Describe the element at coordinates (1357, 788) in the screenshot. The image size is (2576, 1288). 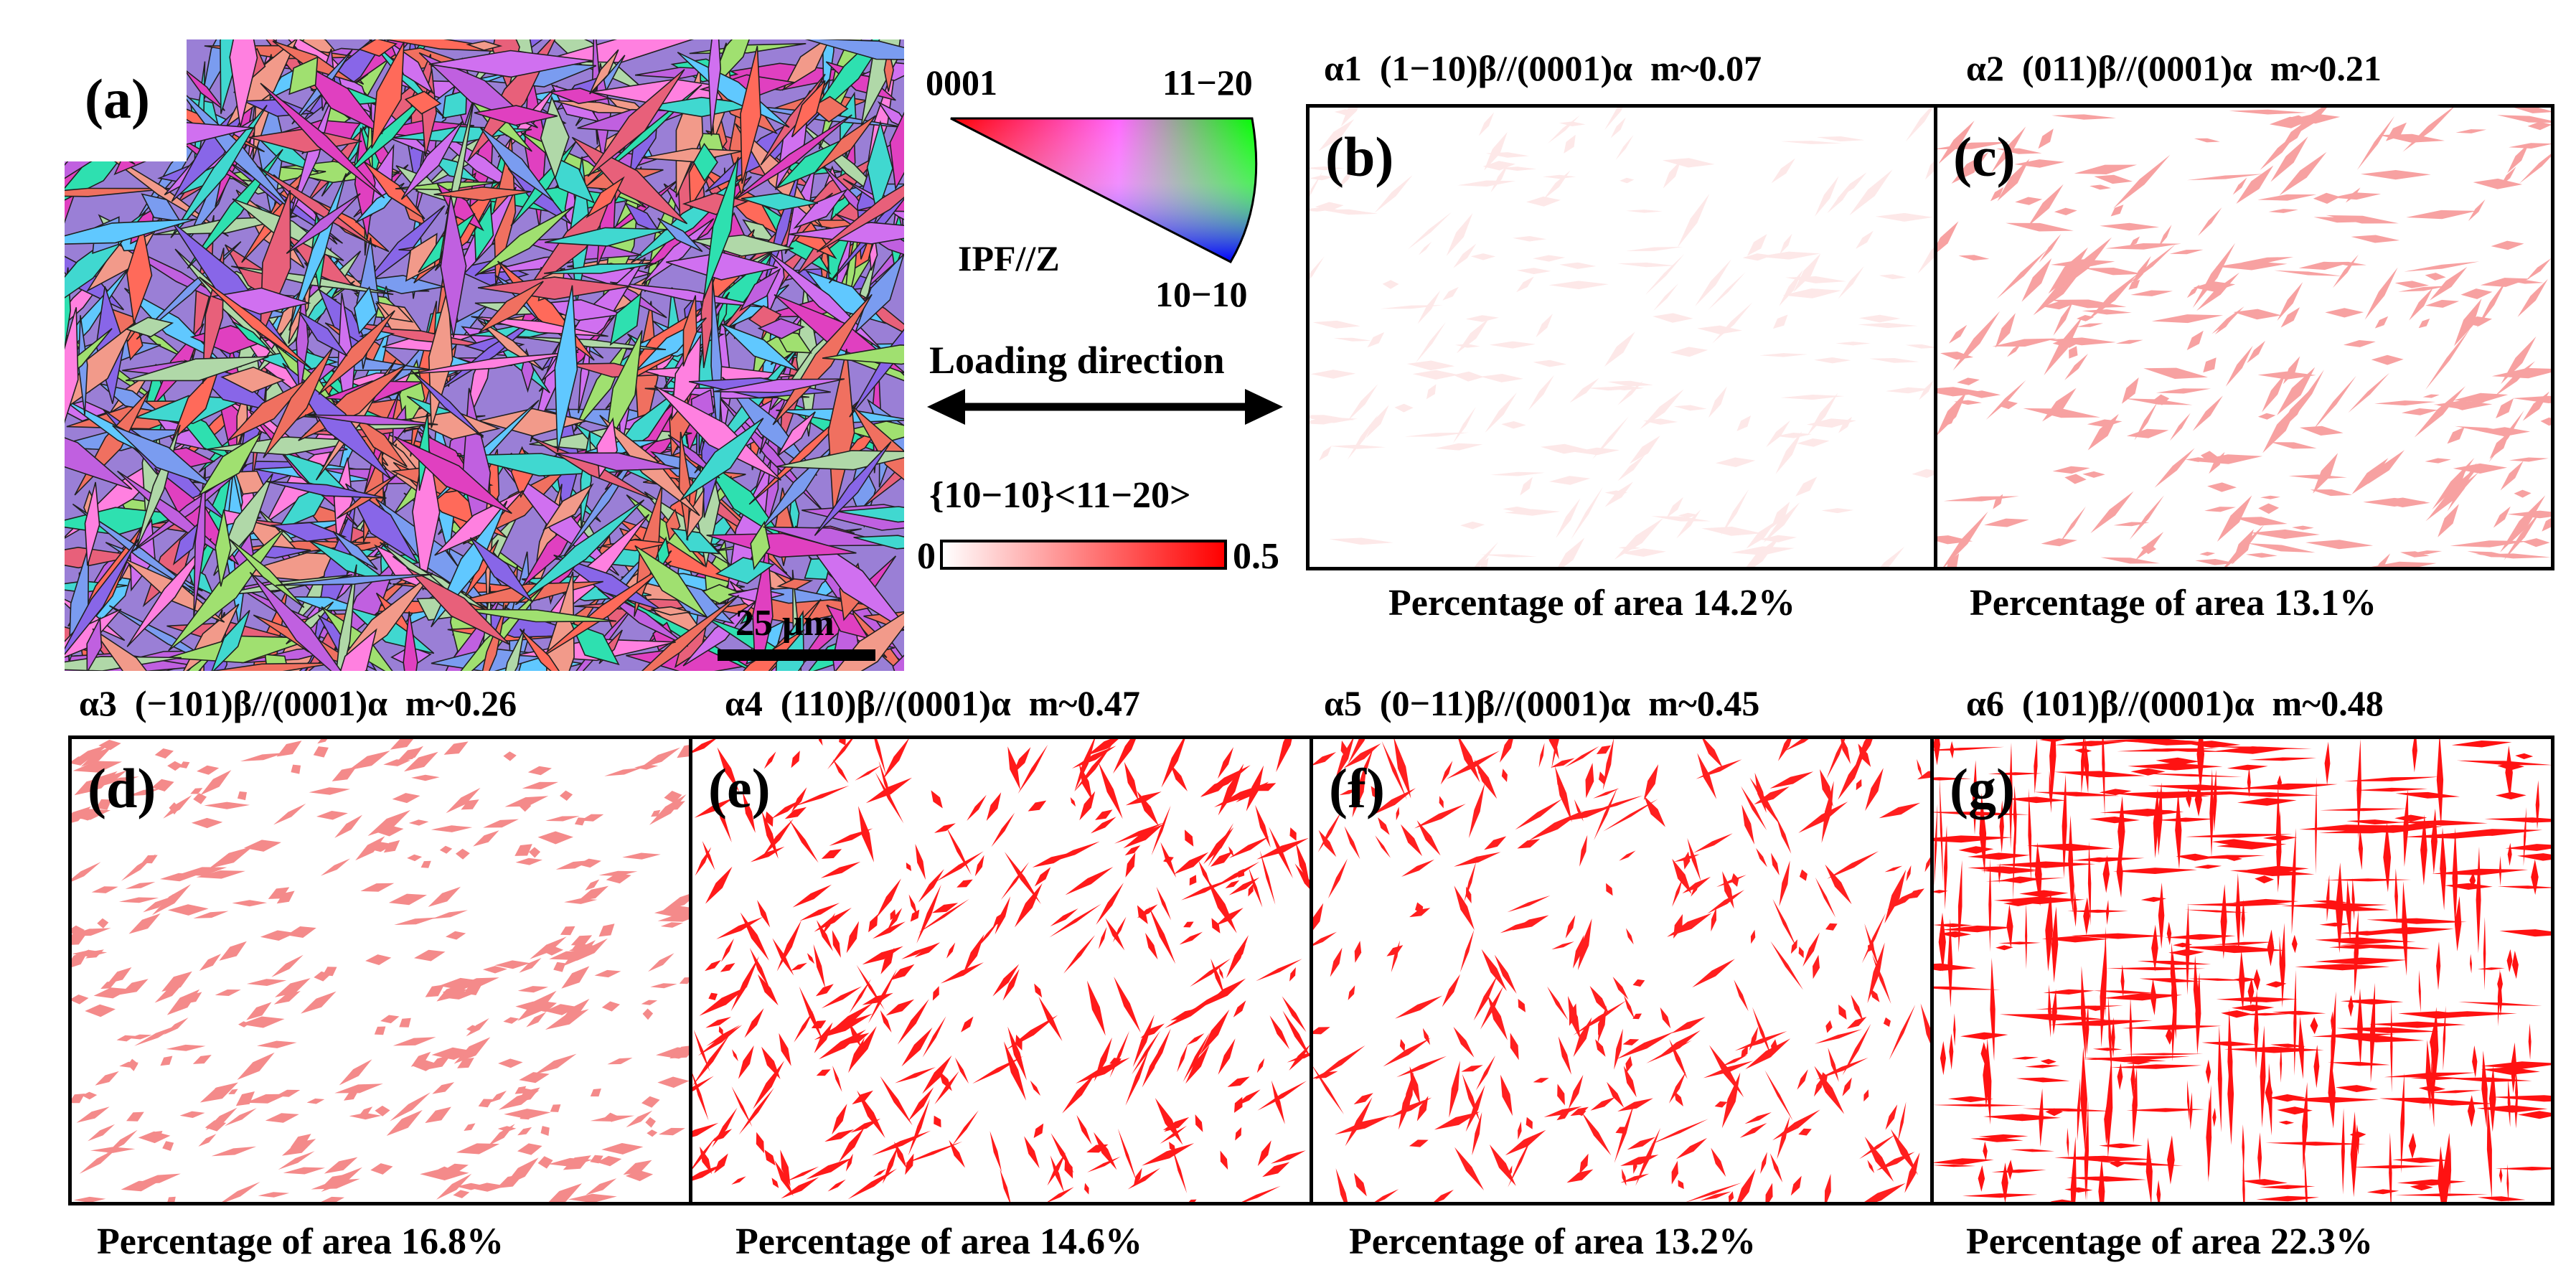
I see `panel-f-label: (f)` at that location.